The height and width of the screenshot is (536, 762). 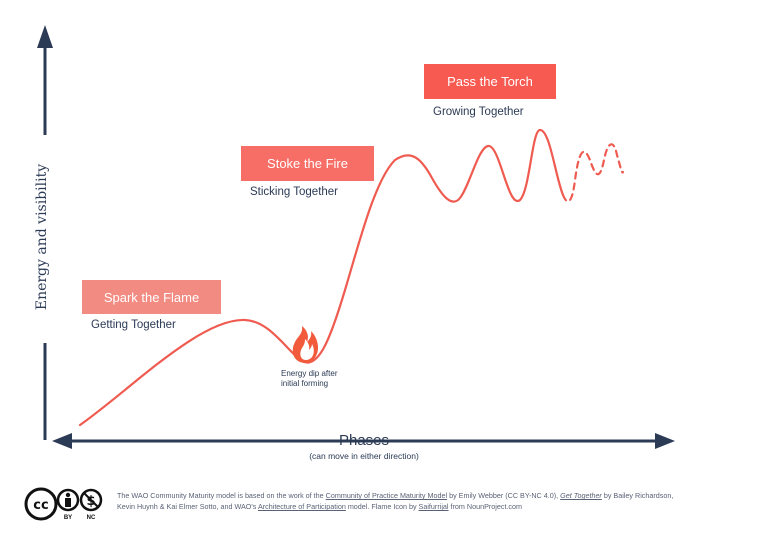 I want to click on credits-text-6: from NounProject.com, so click(x=485, y=506).